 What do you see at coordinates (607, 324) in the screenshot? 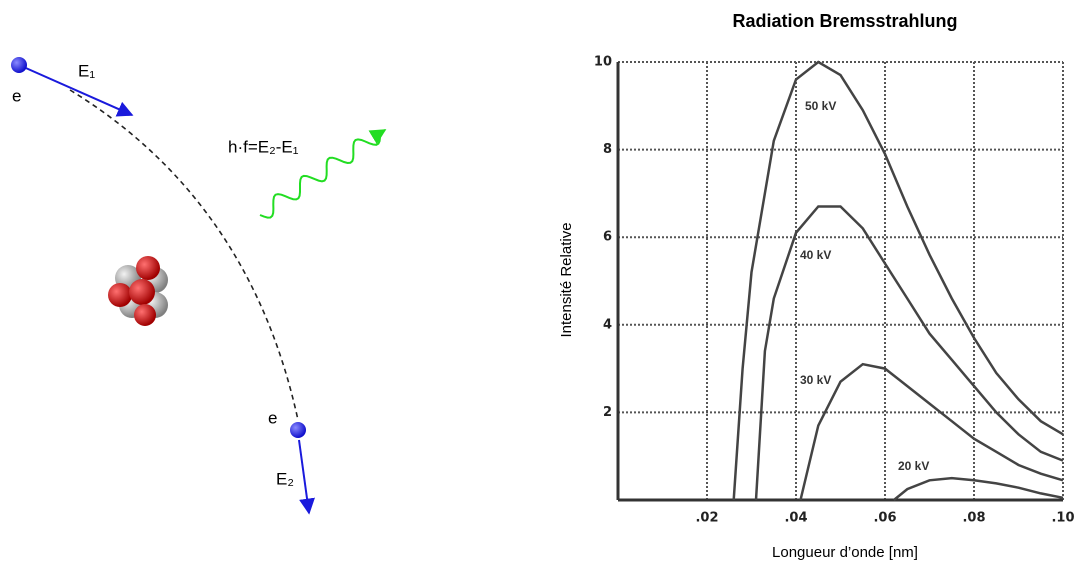
I see `y-tick-label: 4` at bounding box center [607, 324].